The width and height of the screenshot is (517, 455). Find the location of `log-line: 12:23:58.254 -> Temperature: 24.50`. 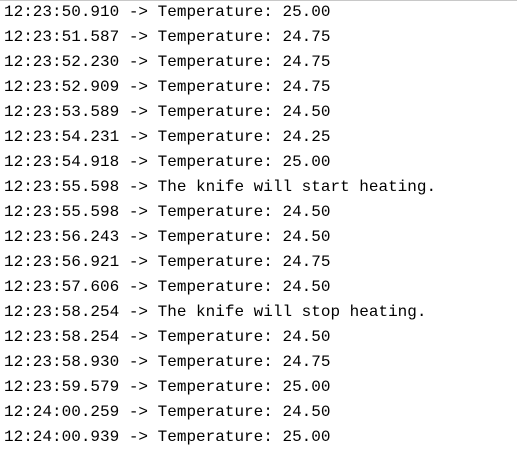

log-line: 12:23:58.254 -> Temperature: 24.50 is located at coordinates (220, 337).